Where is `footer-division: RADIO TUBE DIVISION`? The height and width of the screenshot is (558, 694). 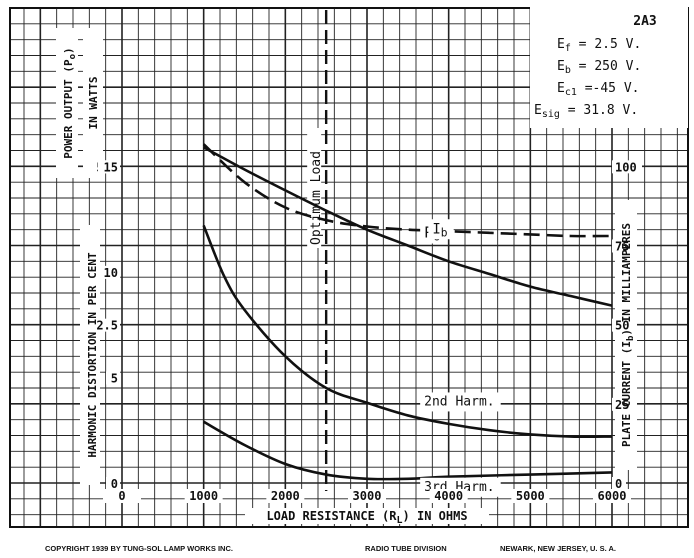
footer-division: RADIO TUBE DIVISION is located at coordinates (406, 548).